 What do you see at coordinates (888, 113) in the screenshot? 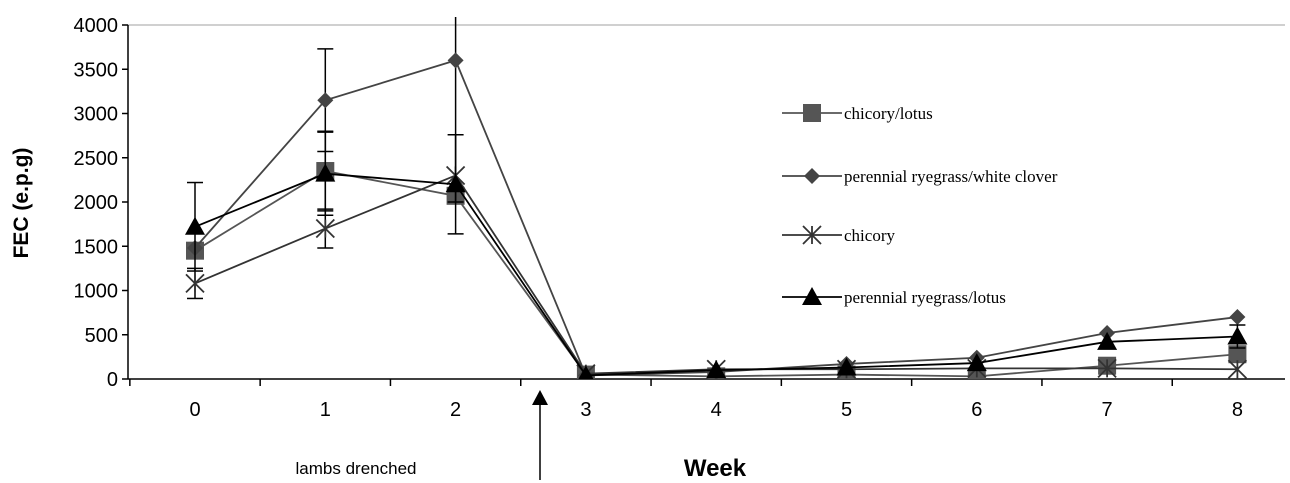
I see `legend-label: chicory/lotus` at bounding box center [888, 113].